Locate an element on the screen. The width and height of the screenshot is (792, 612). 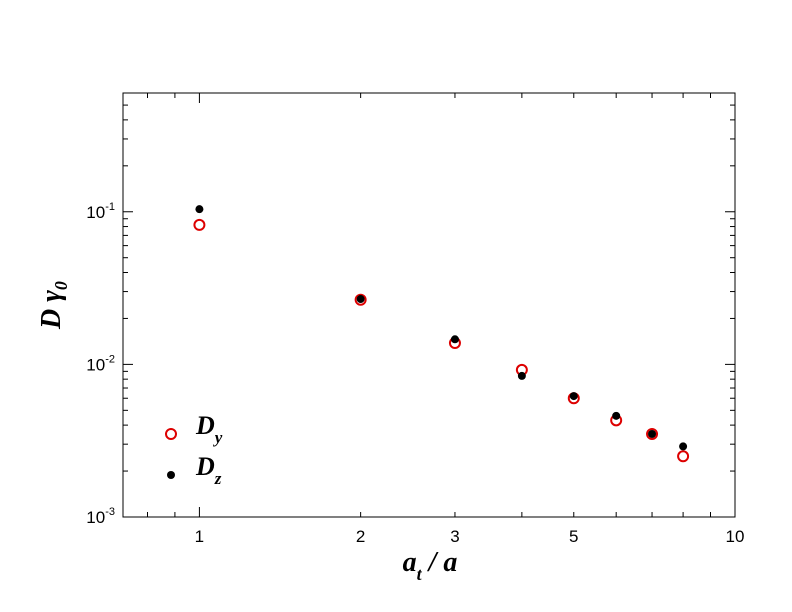
legend-label-dy-main: D is located at coordinates (205, 425).